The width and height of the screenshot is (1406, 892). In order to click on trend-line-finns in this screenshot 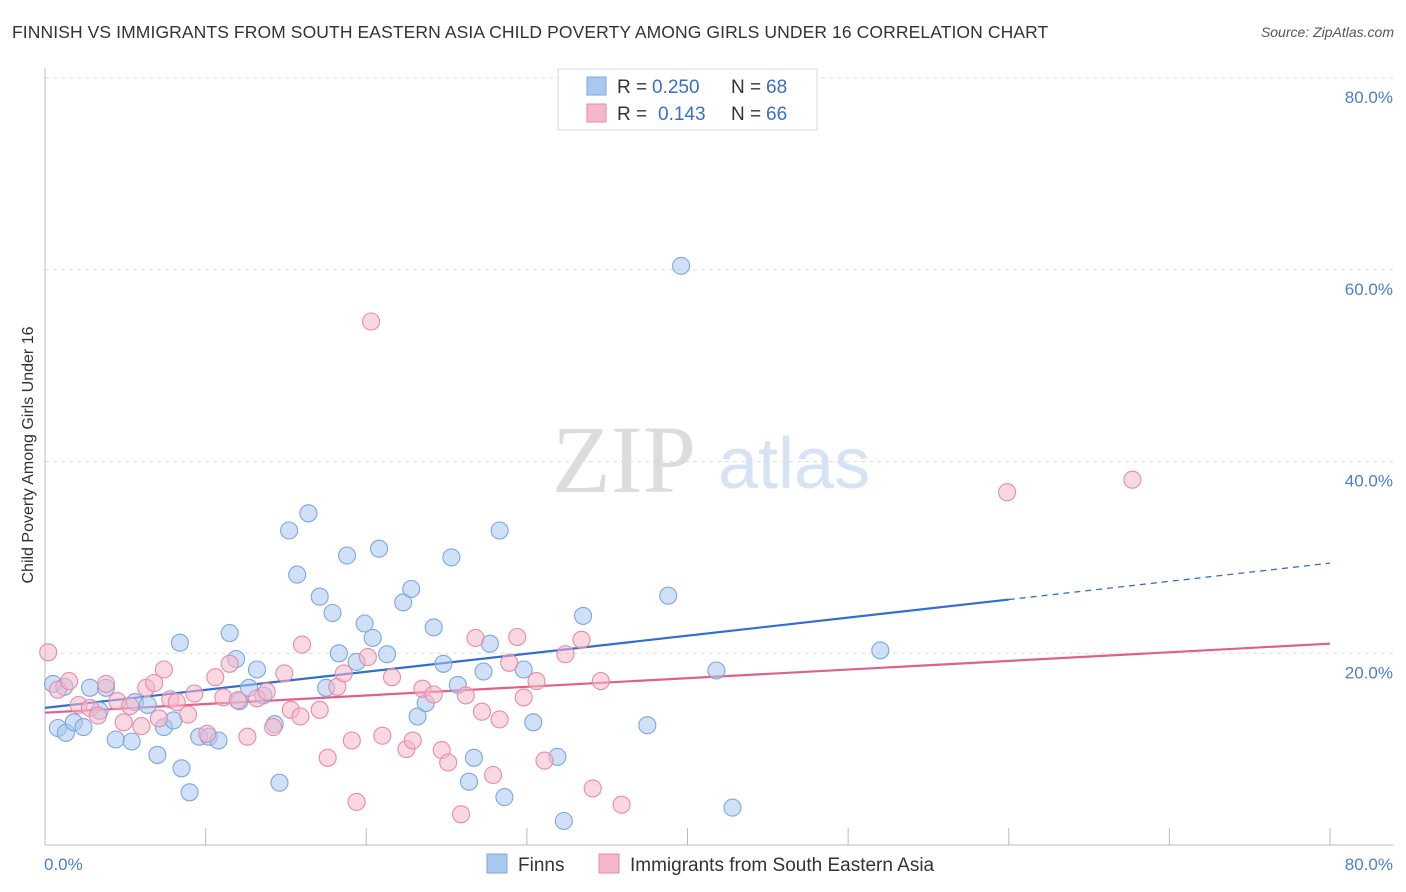, I will do `click(526, 653)`.